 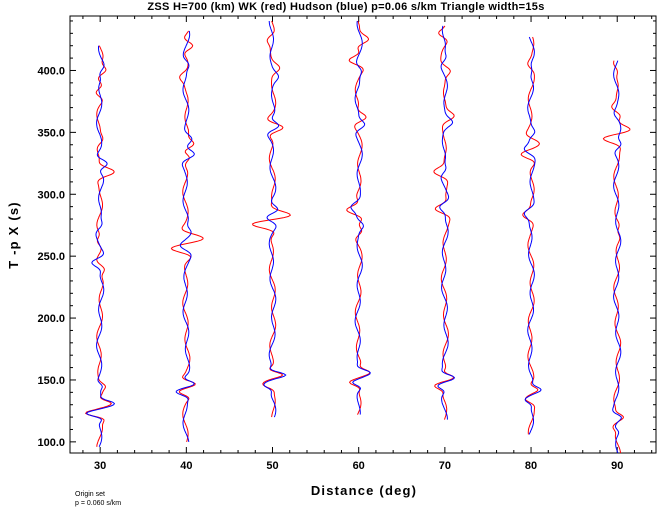 I want to click on y-tick-label: 400.0, so click(x=51, y=71).